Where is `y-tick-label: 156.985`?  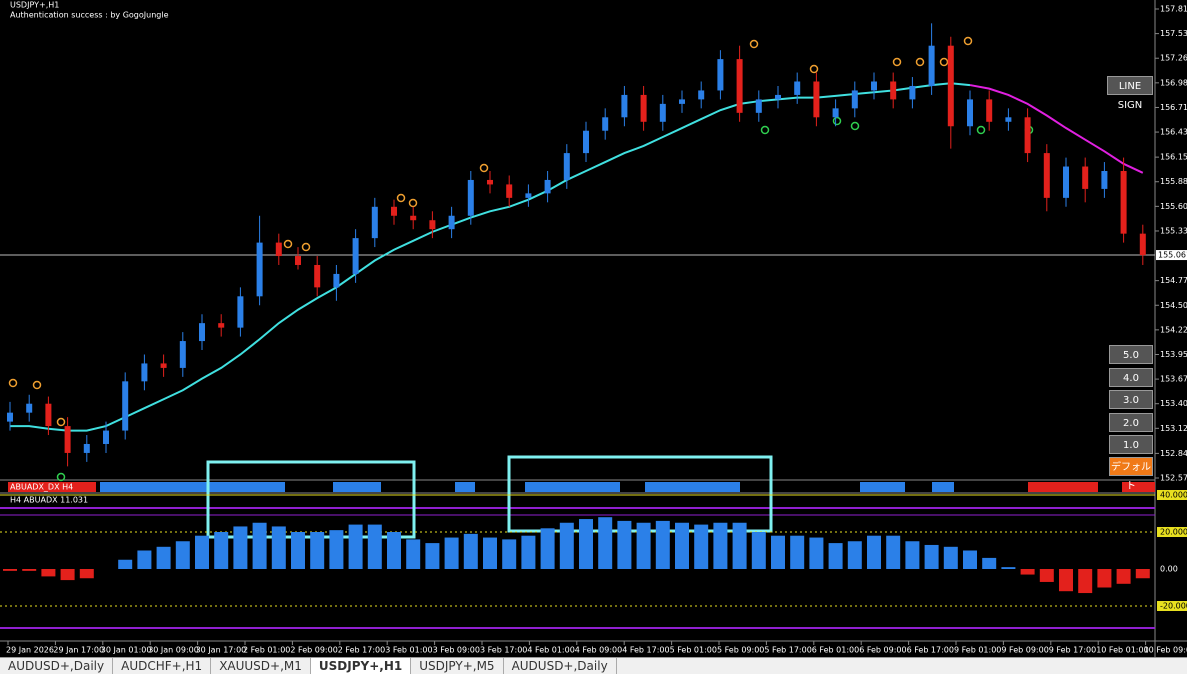
y-tick-label: 156.985 is located at coordinates (1173, 82).